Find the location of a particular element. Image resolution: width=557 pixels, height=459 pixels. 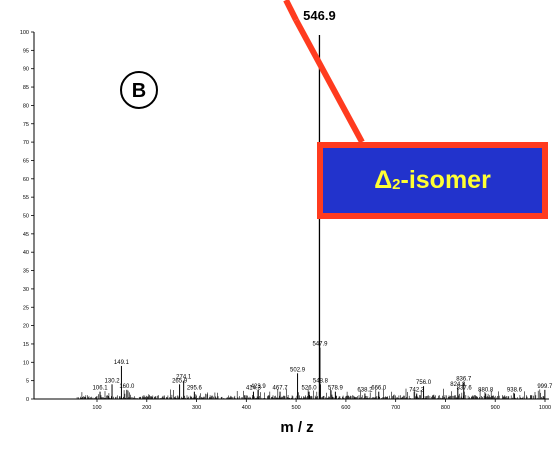

peak-label: 824.8 is located at coordinates (458, 385).